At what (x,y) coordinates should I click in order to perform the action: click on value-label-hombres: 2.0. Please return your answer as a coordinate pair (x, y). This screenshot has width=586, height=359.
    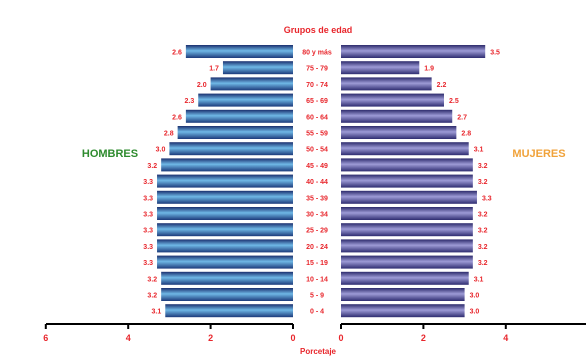
    Looking at the image, I should click on (202, 85).